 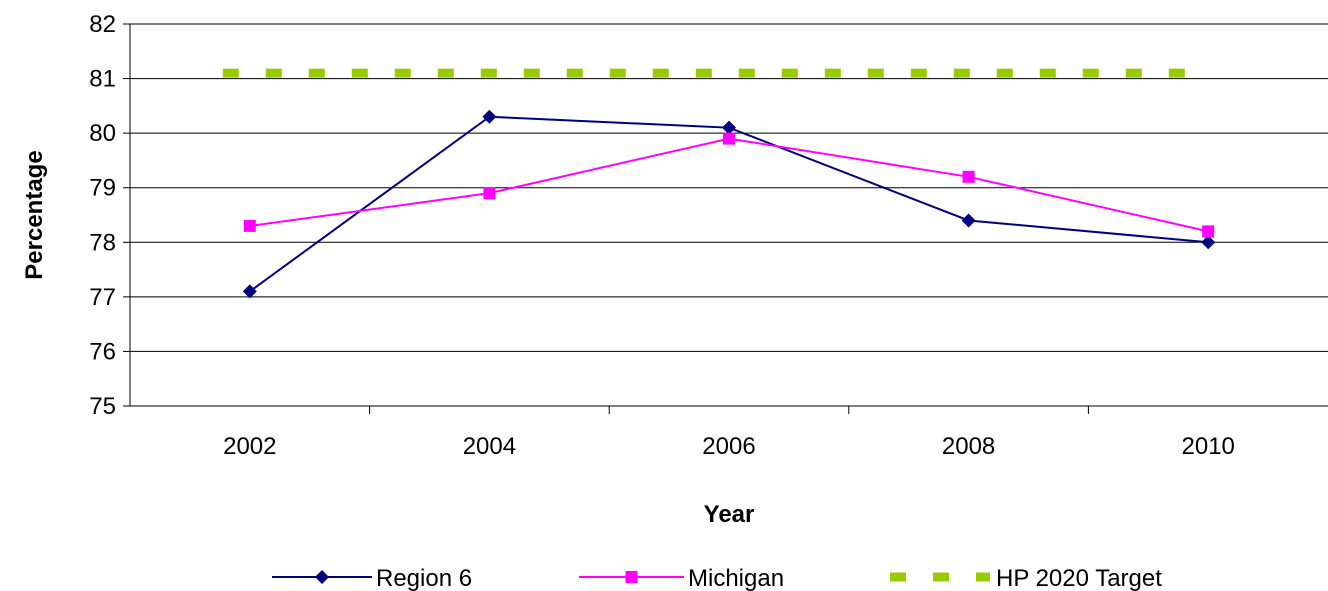 What do you see at coordinates (968, 446) in the screenshot?
I see `x-tick-label: 2008` at bounding box center [968, 446].